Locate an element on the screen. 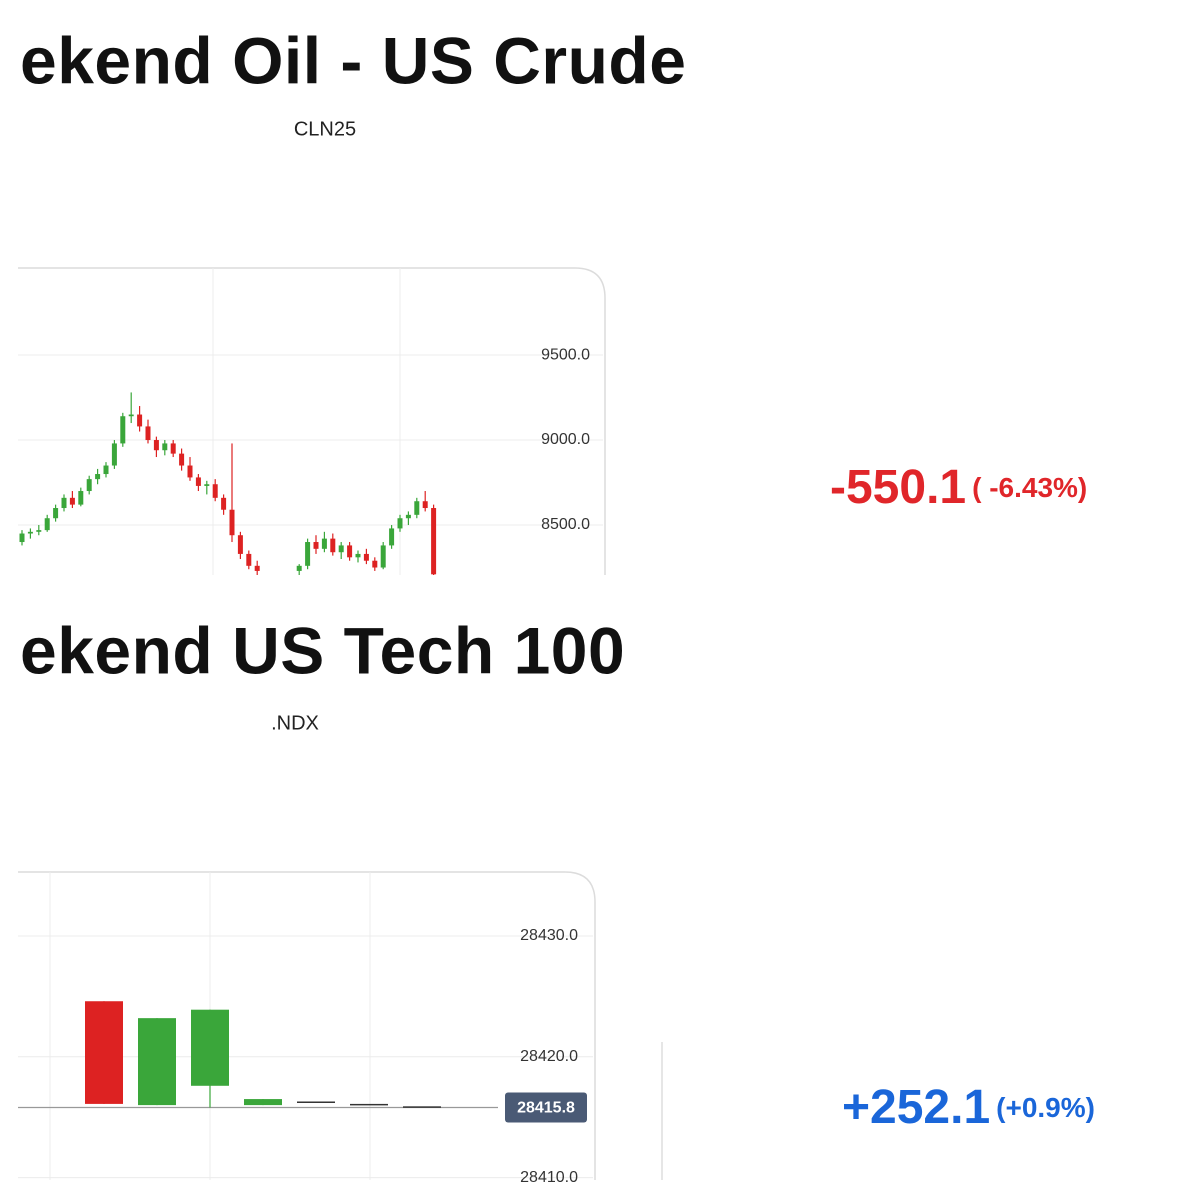  chart-title: ekend Oil - US Crude is located at coordinates (353, 60).